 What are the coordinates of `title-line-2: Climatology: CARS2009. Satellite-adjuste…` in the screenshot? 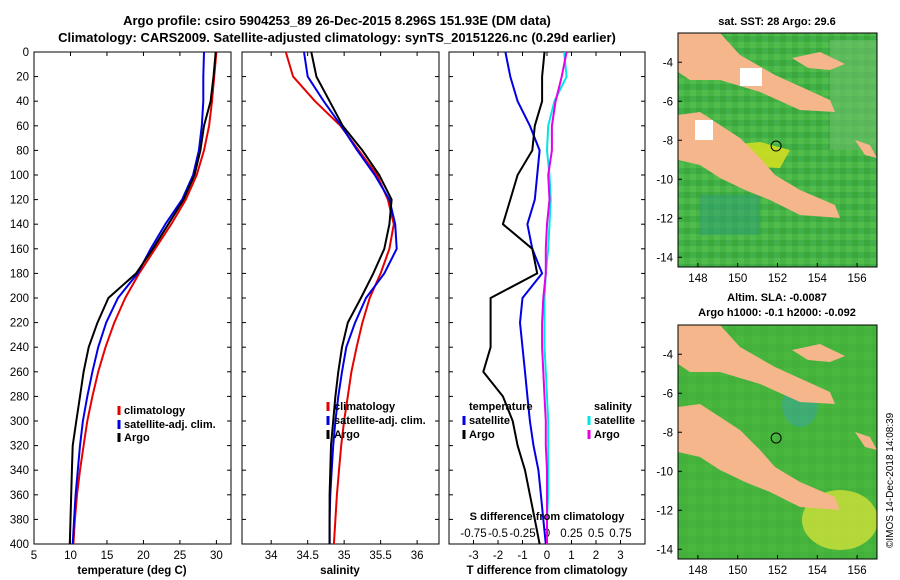 It's located at (337, 37).